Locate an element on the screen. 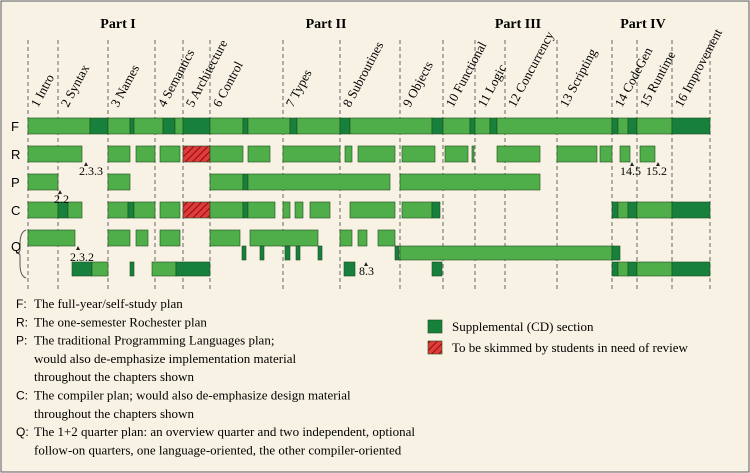 This screenshot has width=750, height=473. part-label: Part II is located at coordinates (326, 24).